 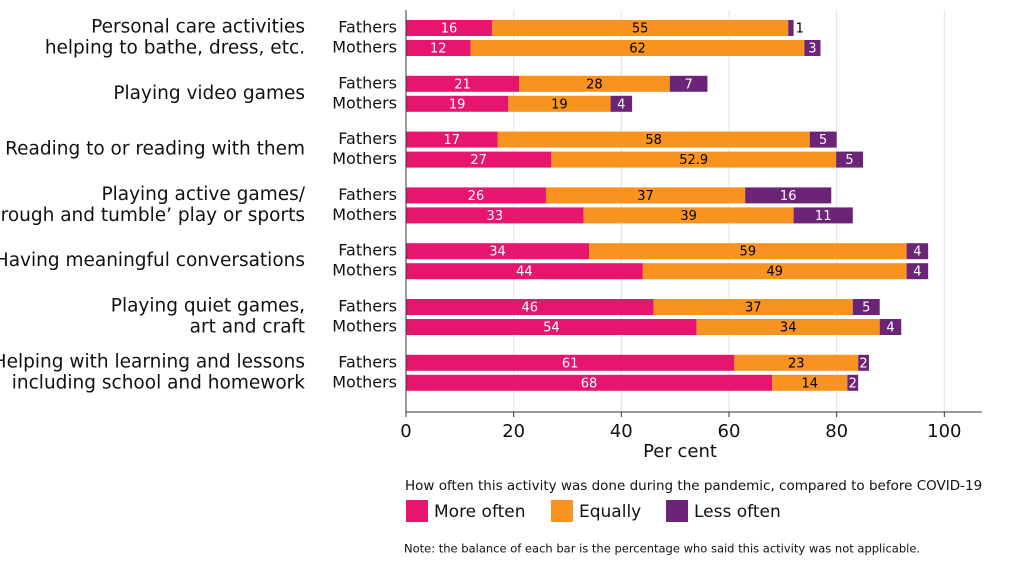 What do you see at coordinates (152, 215) in the screenshot?
I see `group-label: ‘rough and tumble’ play or sports` at bounding box center [152, 215].